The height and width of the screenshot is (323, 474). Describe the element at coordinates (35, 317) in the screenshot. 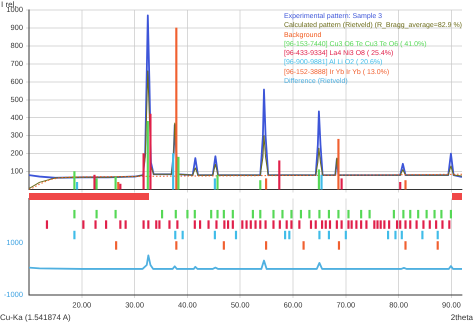

I see `text: Cu-Ka (1.541874 A)` at that location.